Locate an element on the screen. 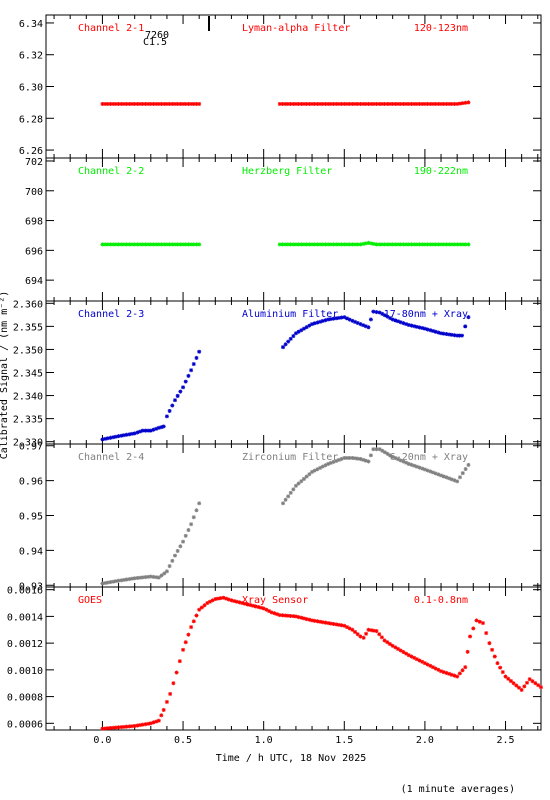  panel-label-band: 0.1-0.8nm is located at coordinates (441, 600).